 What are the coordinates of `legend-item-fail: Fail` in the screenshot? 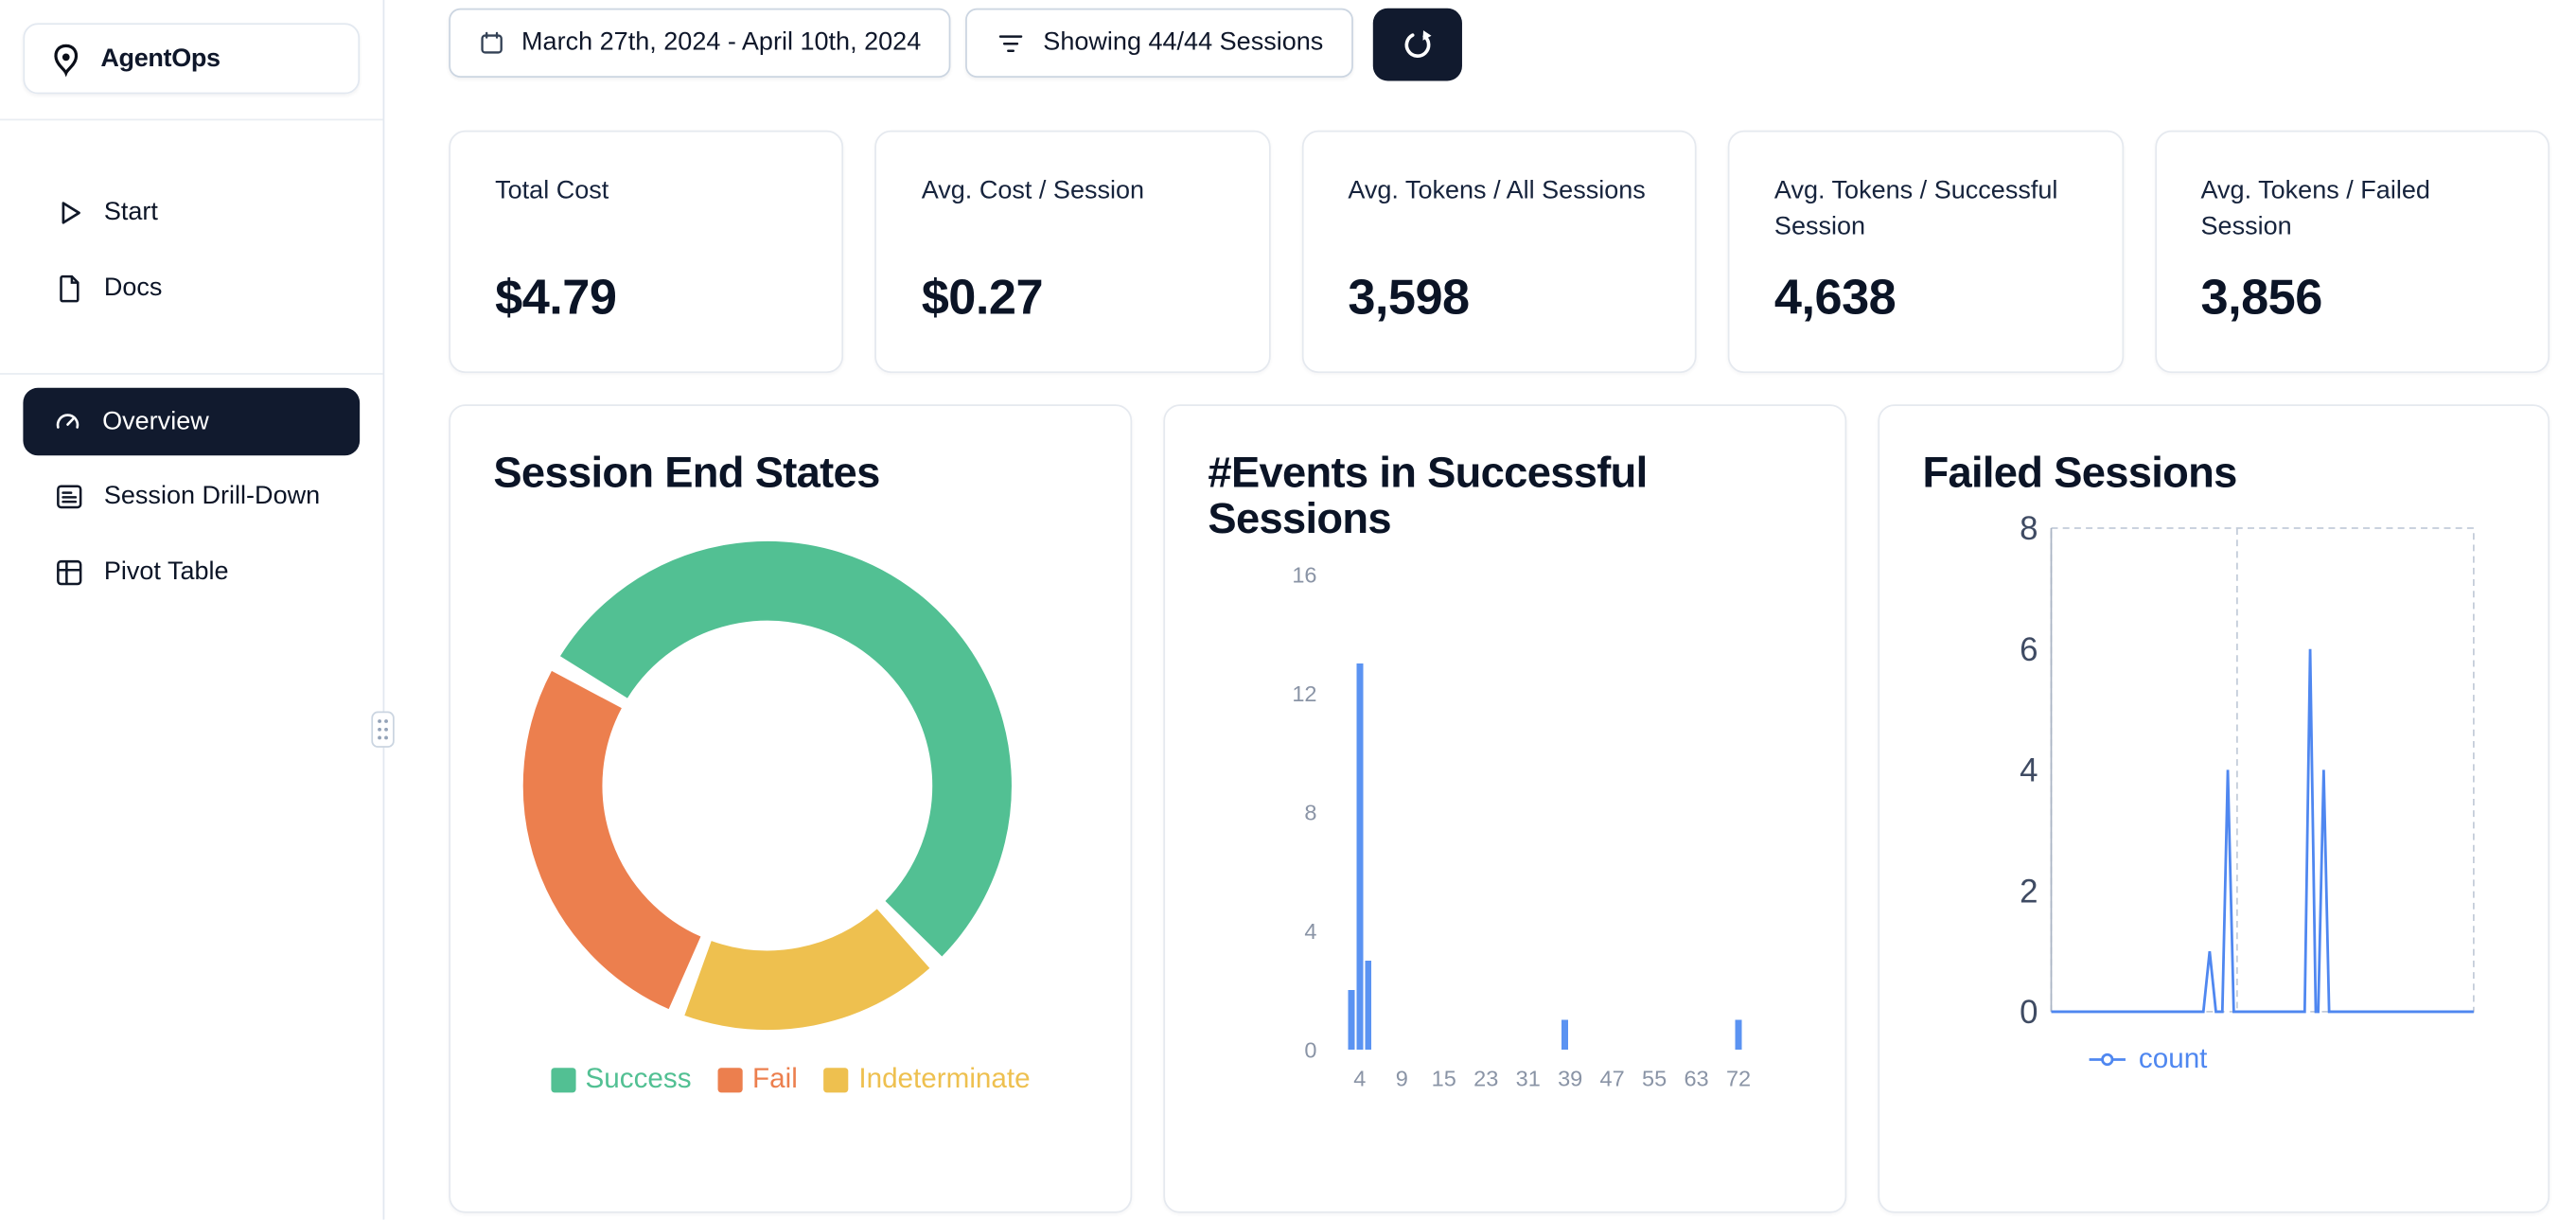 It's located at (757, 1079).